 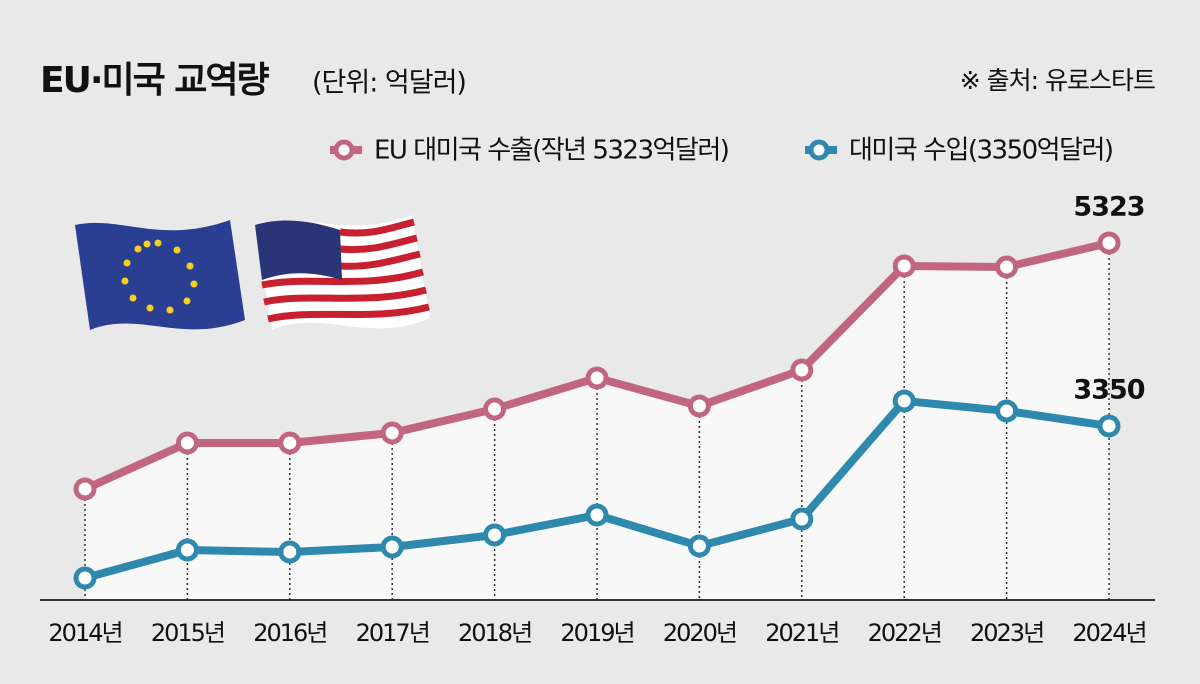 I want to click on us-flag, so click(x=342, y=272).